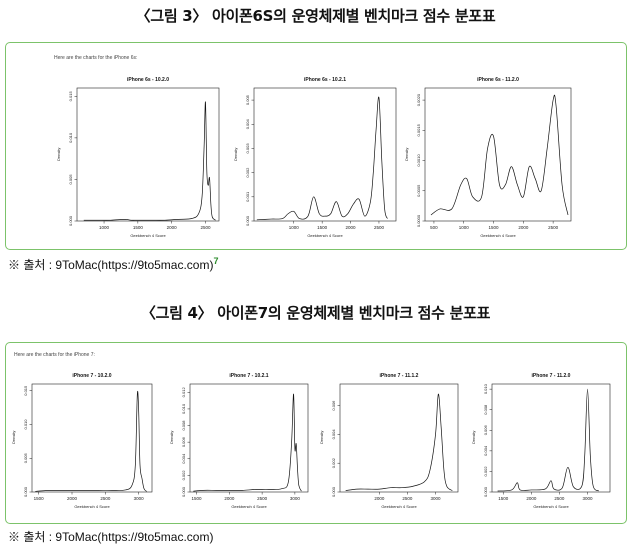  Describe the element at coordinates (247, 196) in the screenshot. I see `y-tick-label: 0.001` at that location.